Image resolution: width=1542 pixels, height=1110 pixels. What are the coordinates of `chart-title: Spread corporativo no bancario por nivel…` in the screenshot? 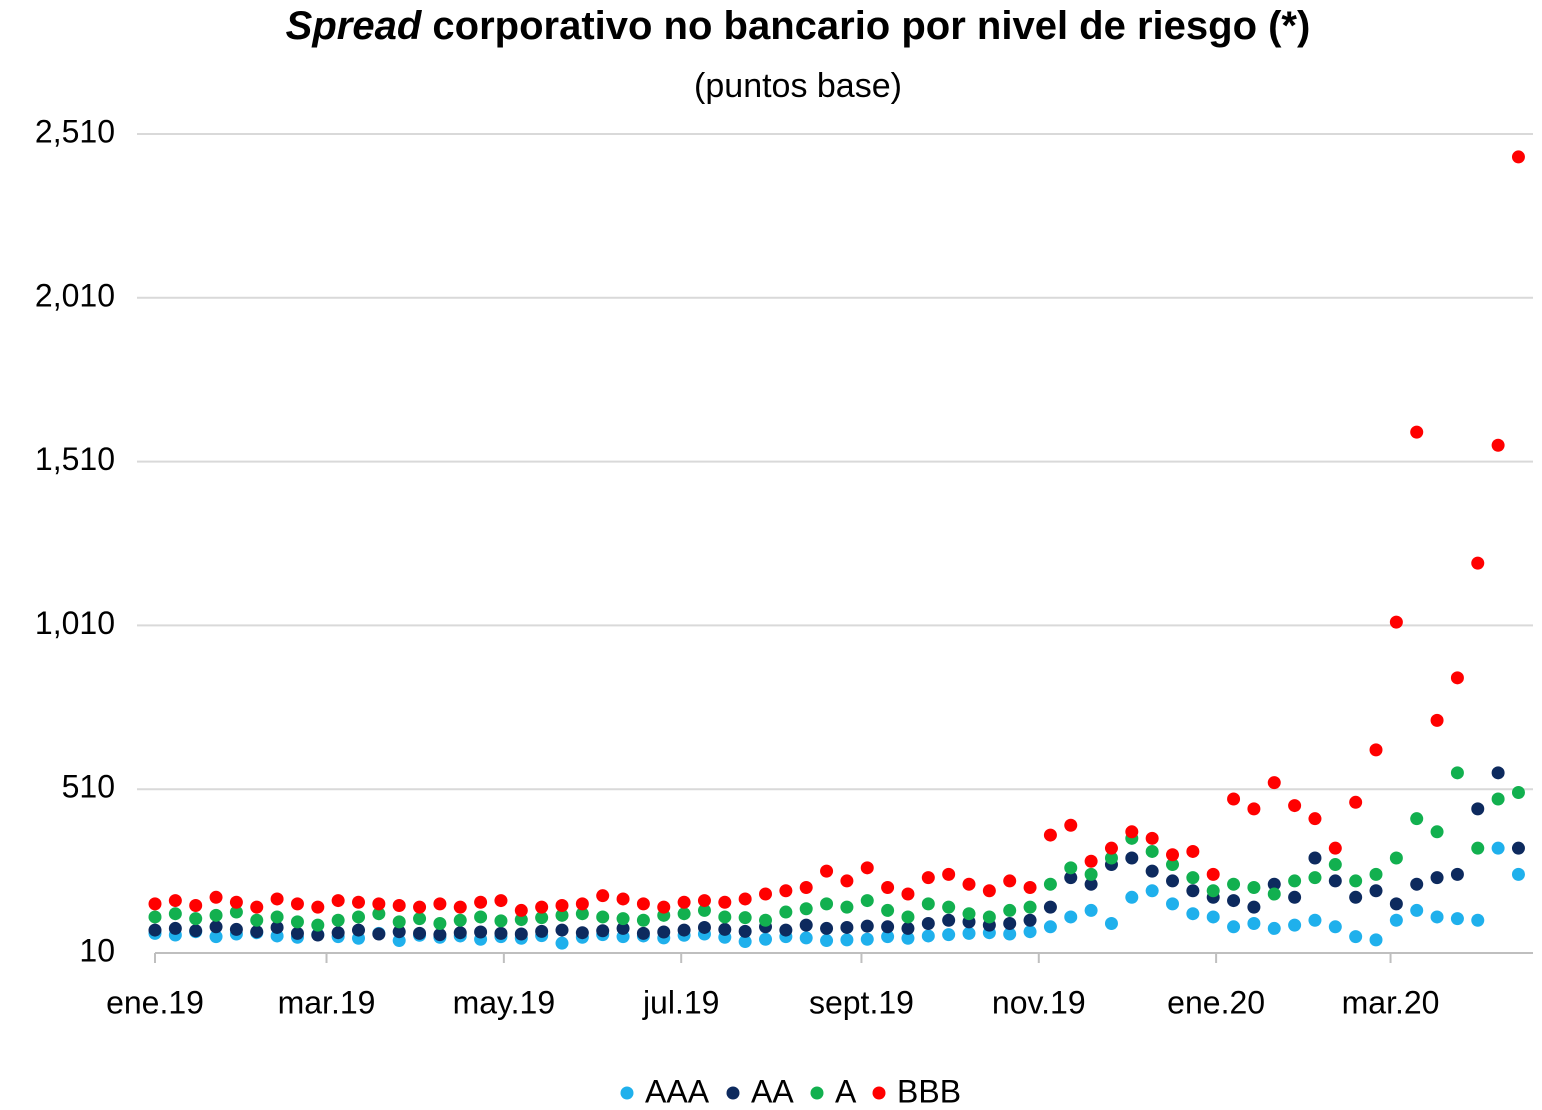 It's located at (798, 26).